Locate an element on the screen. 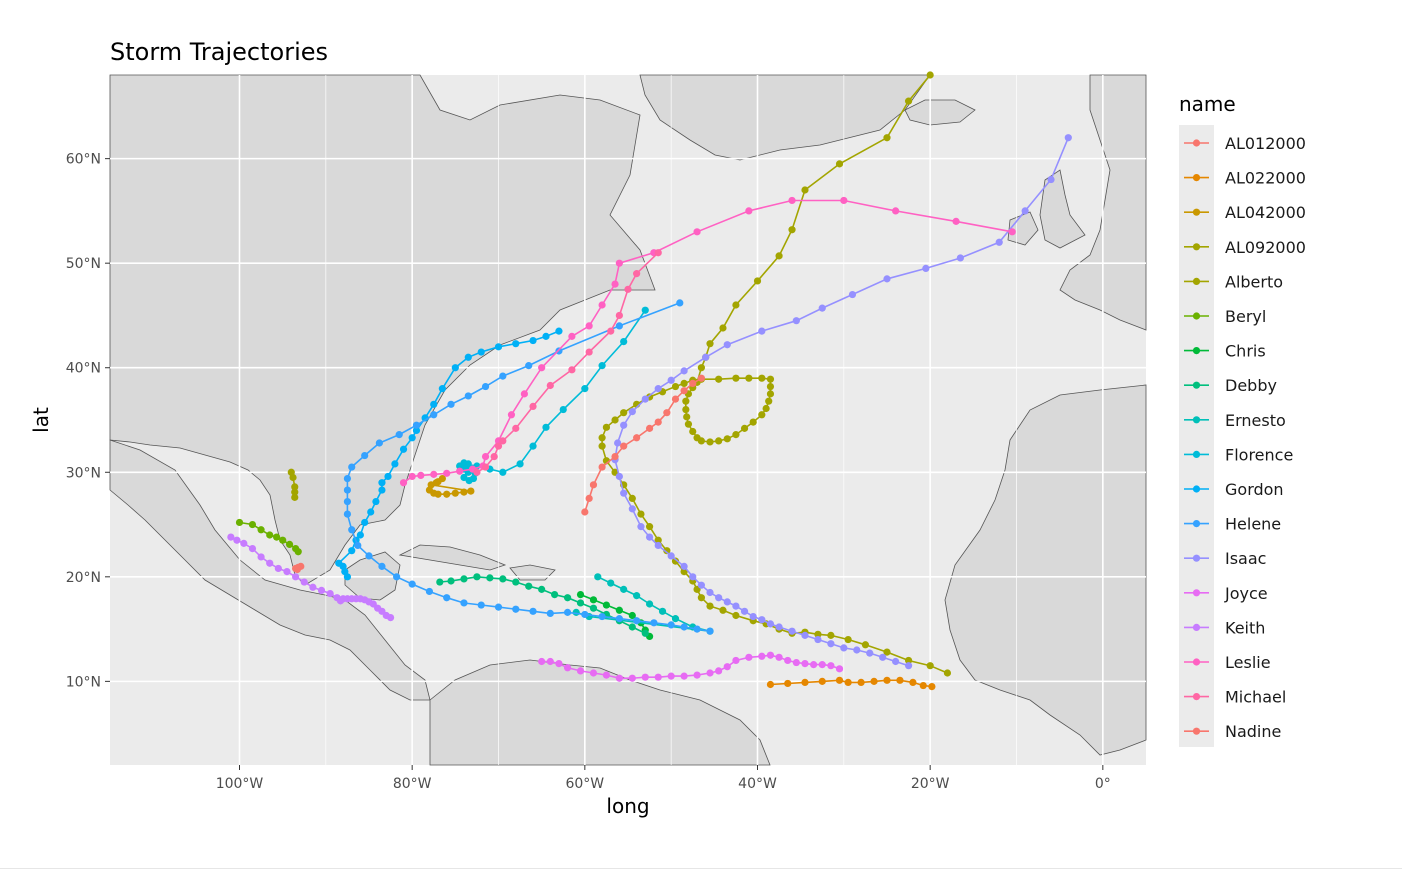  legend-title: name is located at coordinates (1207, 104).